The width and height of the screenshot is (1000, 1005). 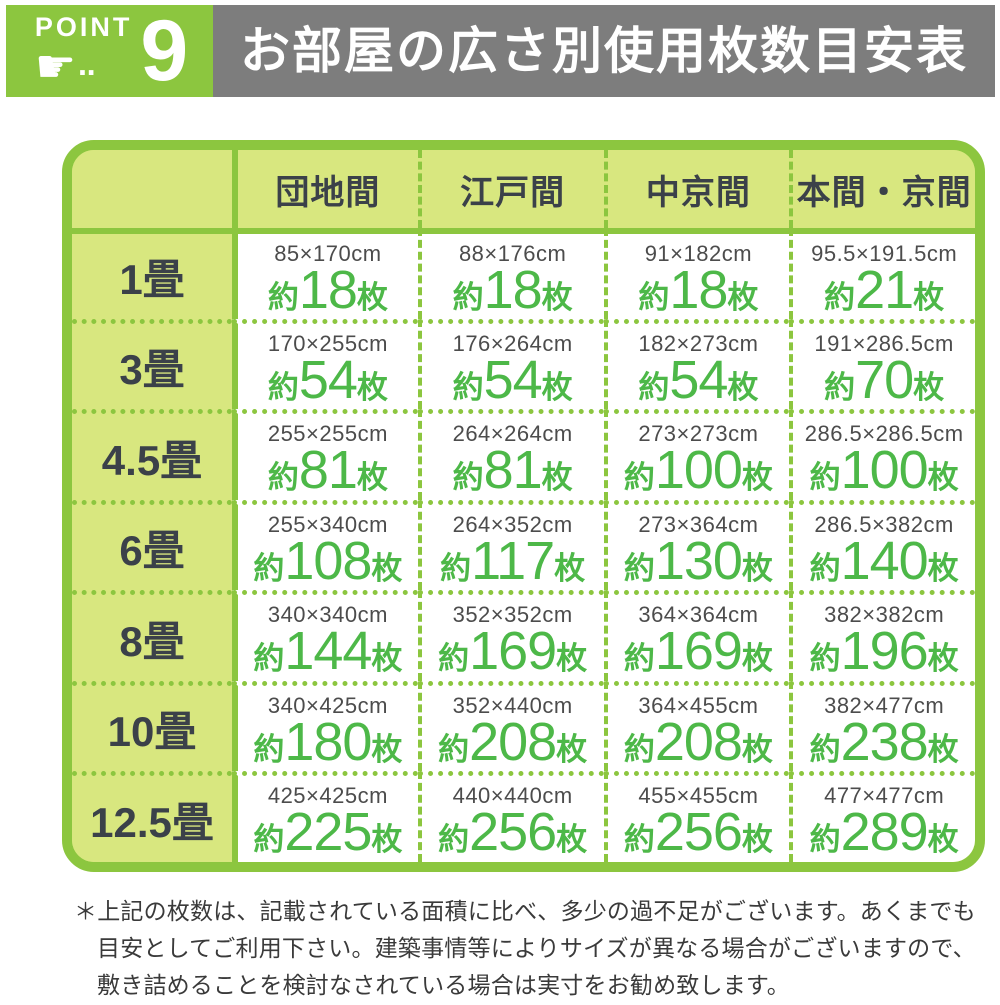 What do you see at coordinates (325, 816) in the screenshot?
I see `size-cell: 425×425cm 約 225 枚` at bounding box center [325, 816].